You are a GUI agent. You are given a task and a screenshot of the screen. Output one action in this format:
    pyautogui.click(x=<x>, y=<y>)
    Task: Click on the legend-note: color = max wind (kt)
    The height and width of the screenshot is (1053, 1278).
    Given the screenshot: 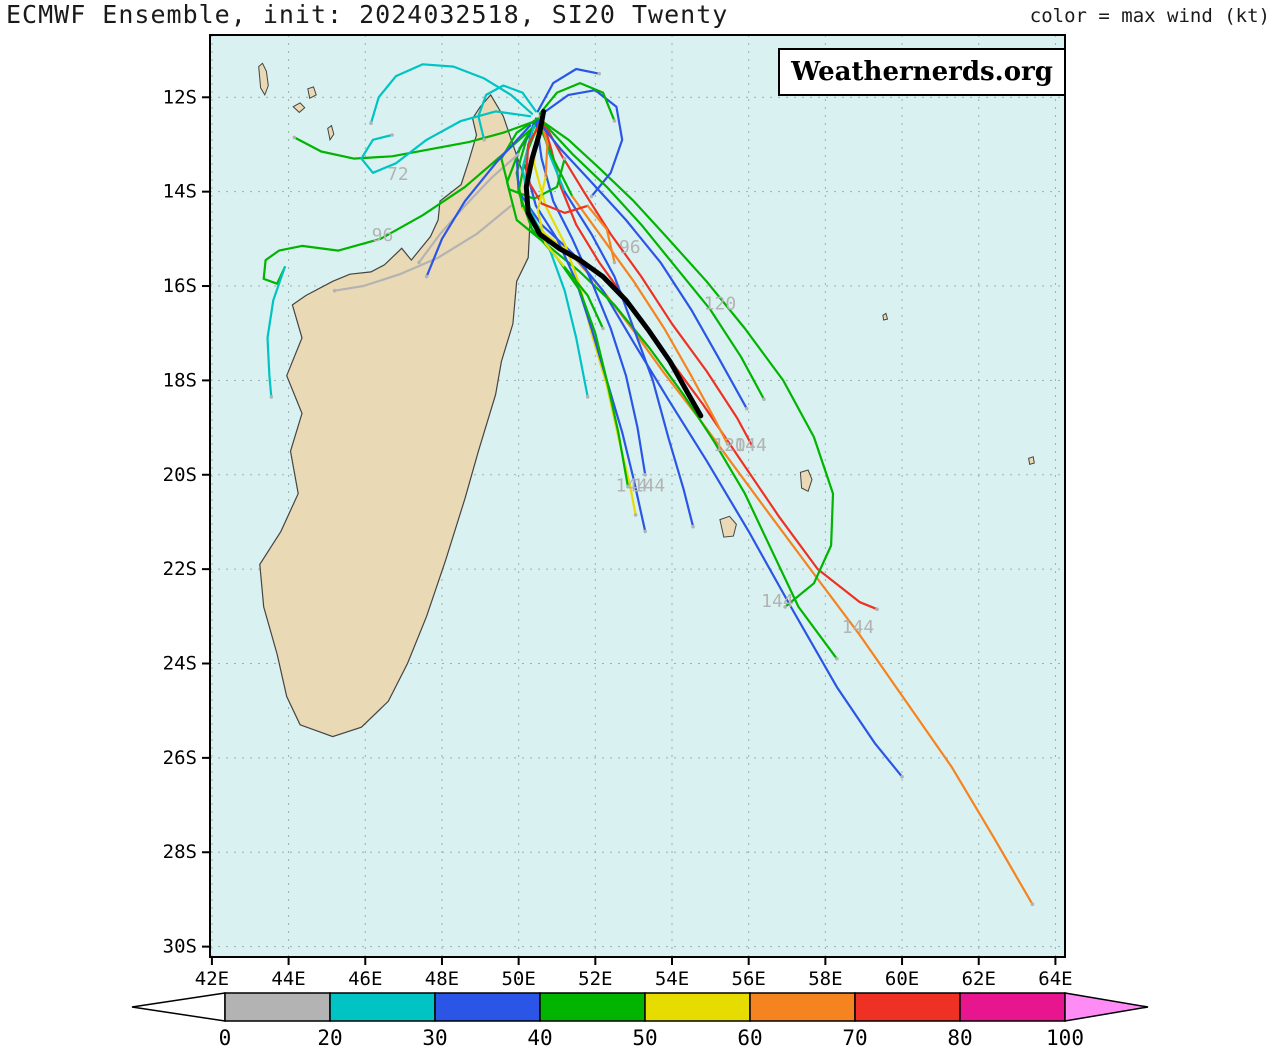 What is the action you would take?
    pyautogui.click(x=1149, y=16)
    